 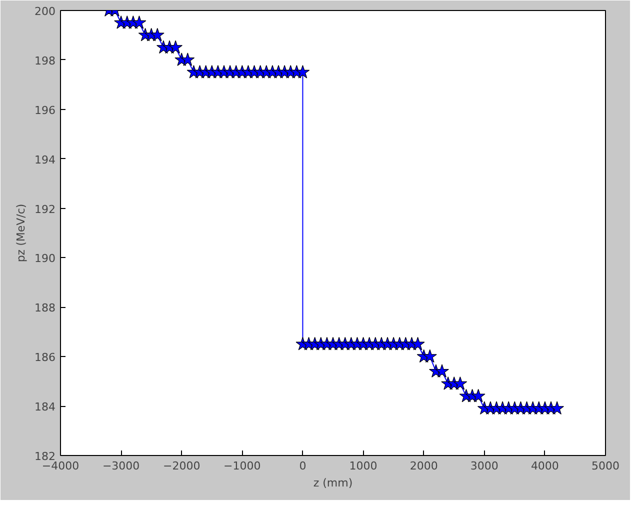 What do you see at coordinates (302, 466) in the screenshot?
I see `x-tick-label: 0` at bounding box center [302, 466].